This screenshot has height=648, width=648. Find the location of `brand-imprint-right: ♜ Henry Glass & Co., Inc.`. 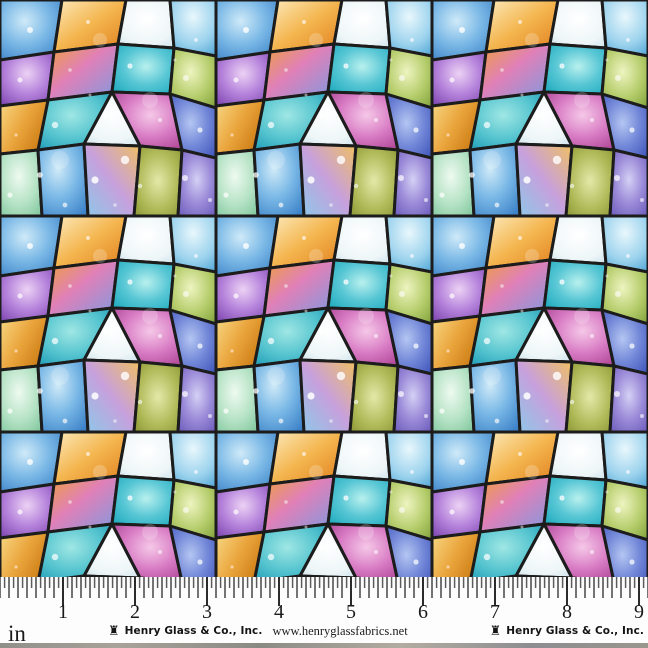

brand-imprint-right: ♜ Henry Glass & Co., Inc. is located at coordinates (567, 631).